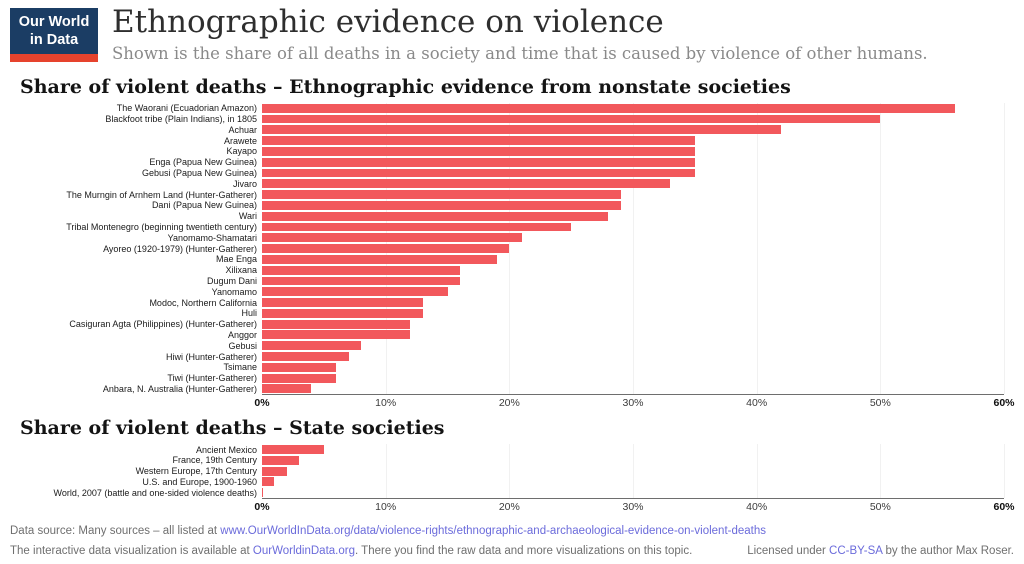 This screenshot has height=564, width=1024. What do you see at coordinates (212, 237) in the screenshot?
I see `category-label: Yanomamo-Shamatari` at bounding box center [212, 237].